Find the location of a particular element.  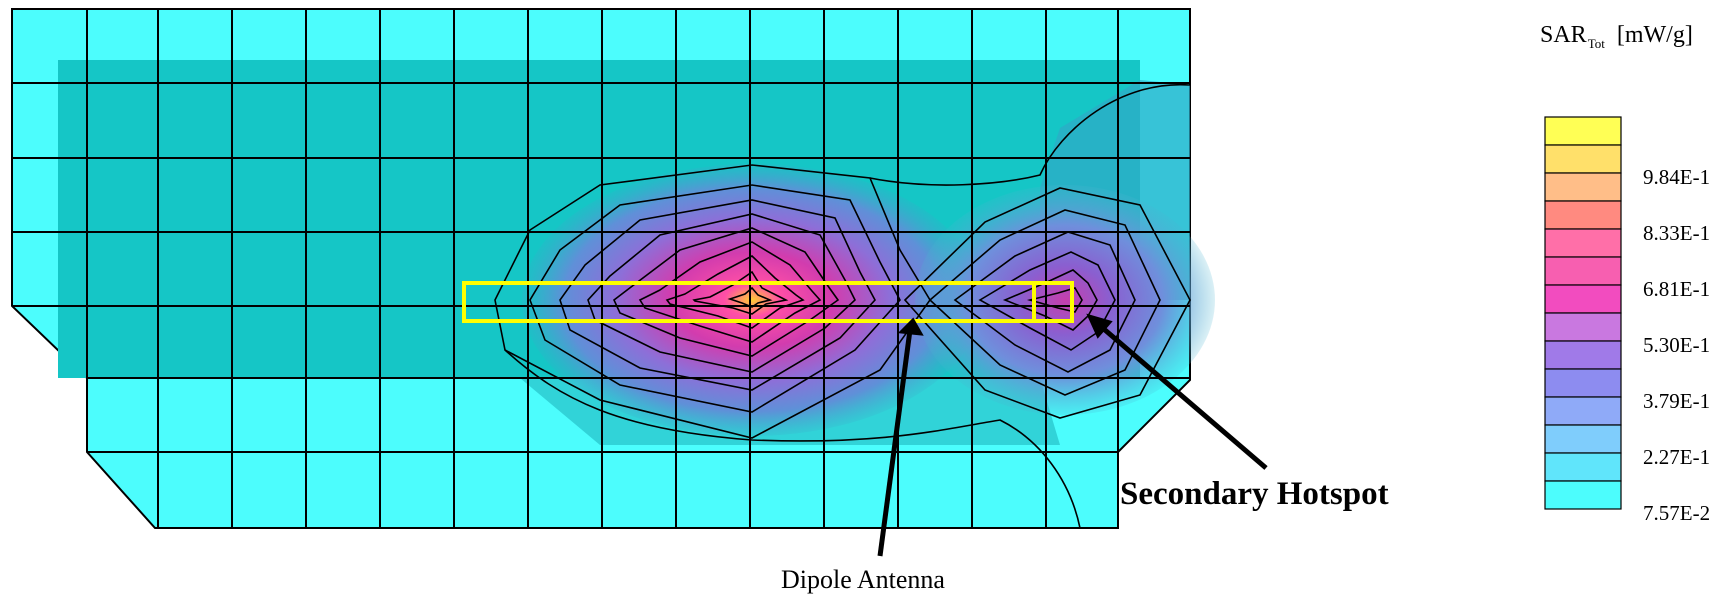

colorbar-title: SARTot [mW/g] is located at coordinates (1616, 36).